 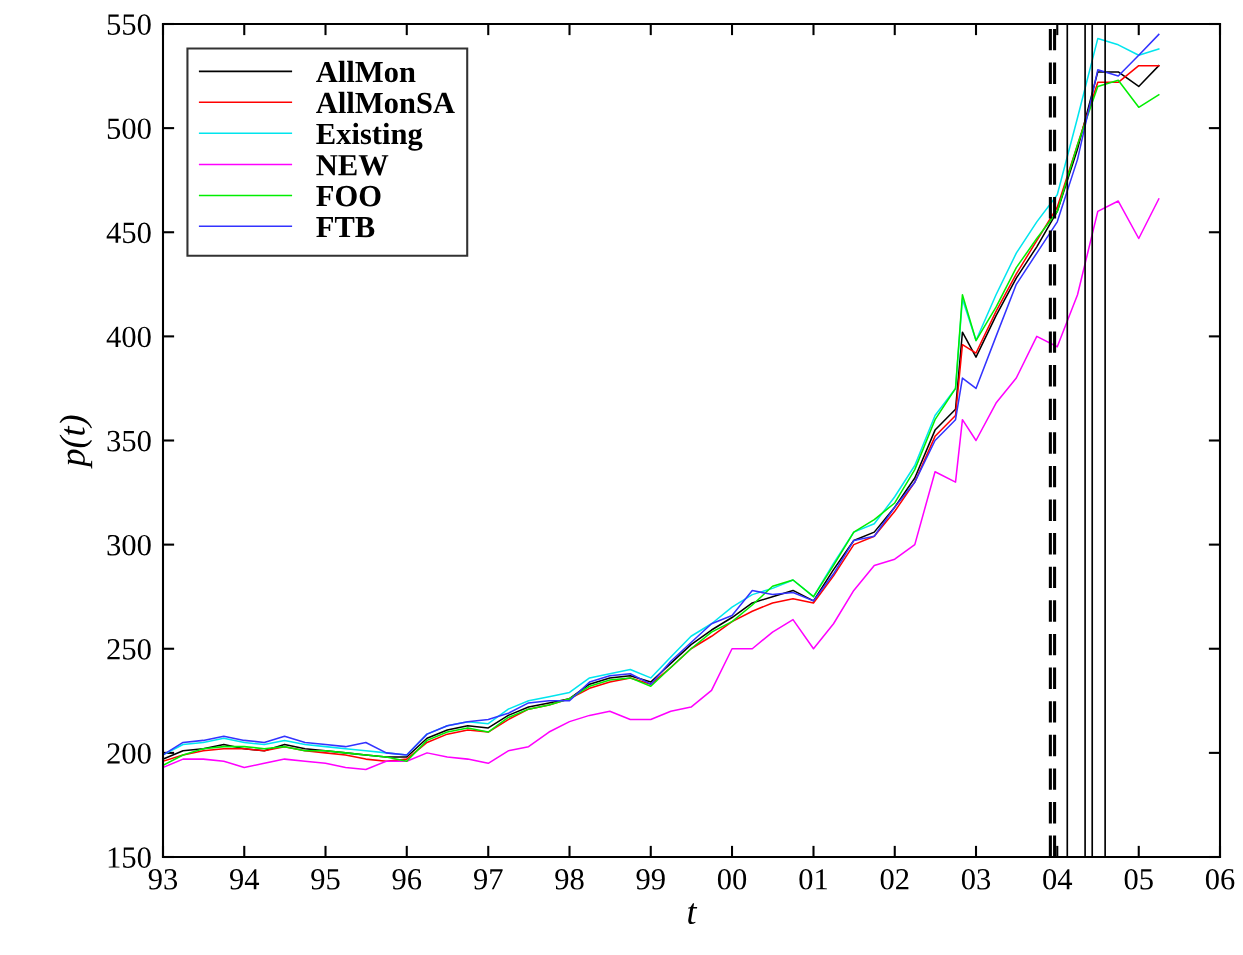 What do you see at coordinates (348, 196) in the screenshot?
I see `legend-label: FOO` at bounding box center [348, 196].